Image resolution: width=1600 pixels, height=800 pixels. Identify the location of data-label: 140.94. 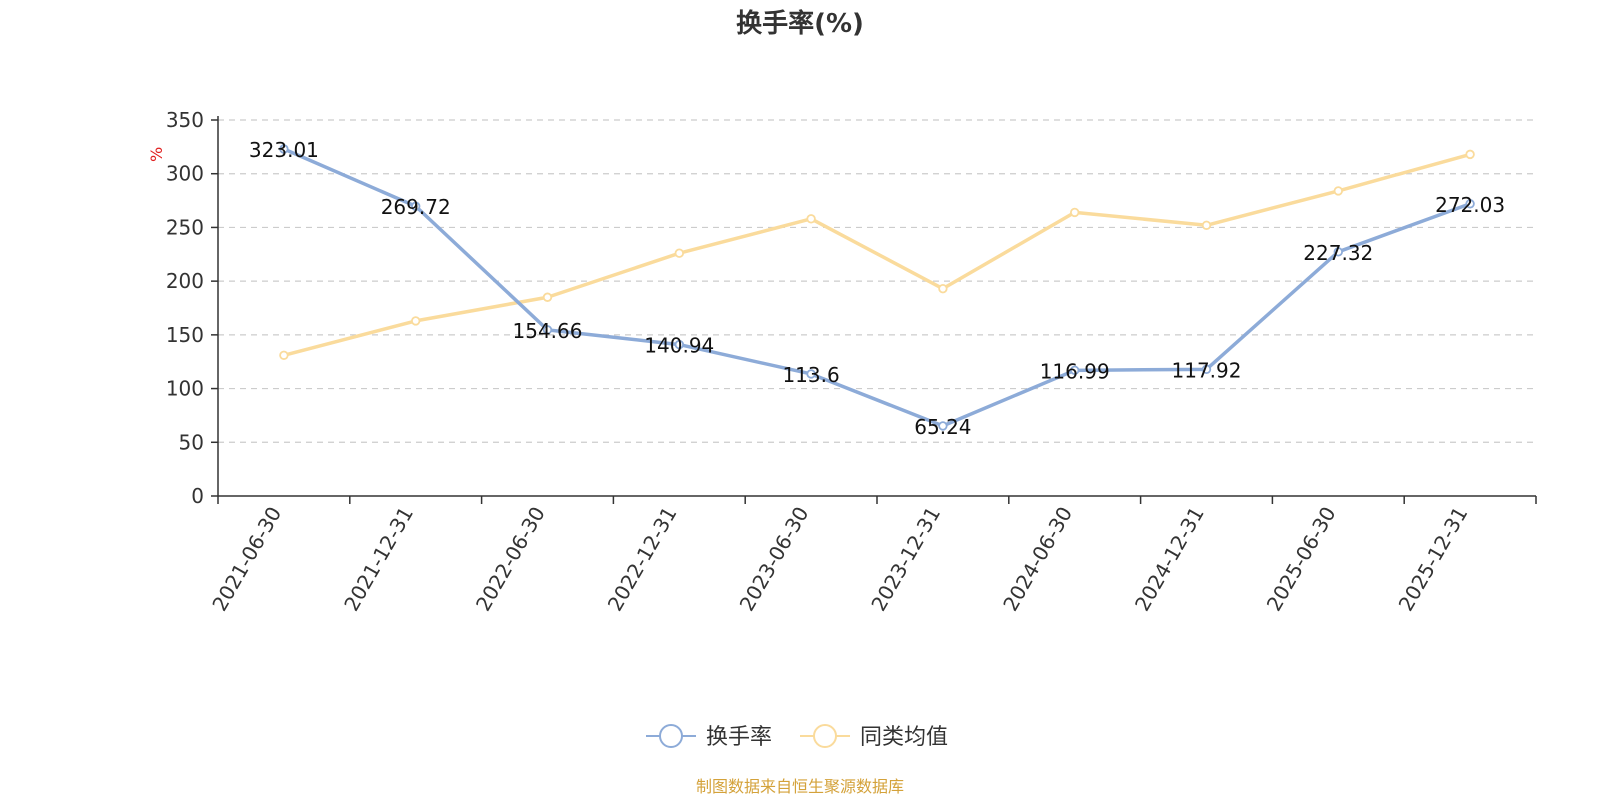
(679, 346).